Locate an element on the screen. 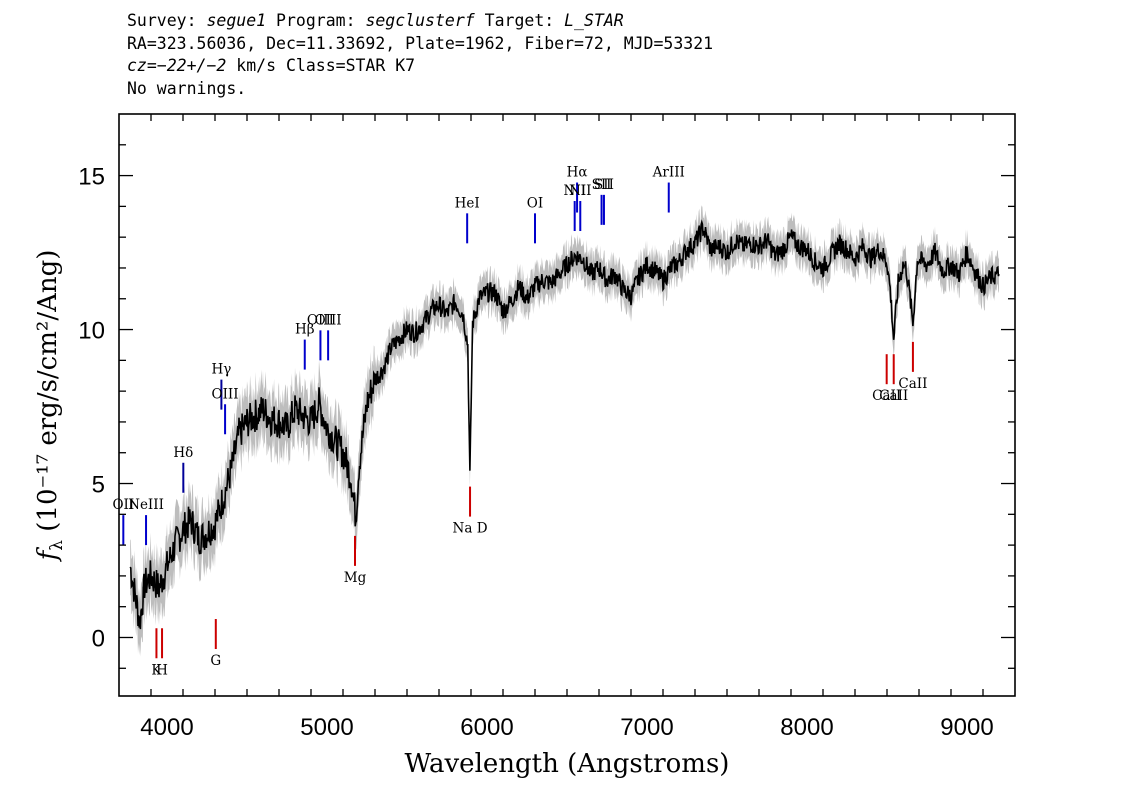 The image size is (1134, 810). cz-label: cz= is located at coordinates (142, 65).